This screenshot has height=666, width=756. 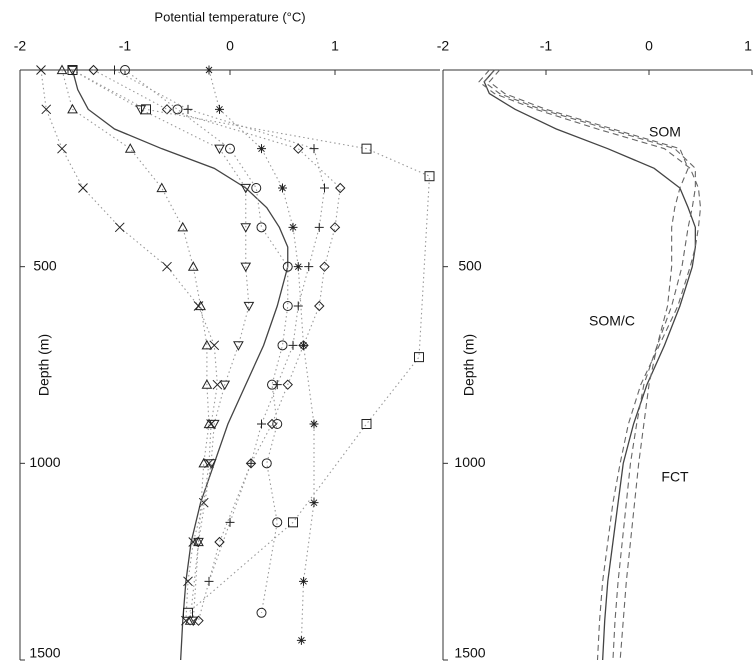 I want to click on y-tick-label: 1000, so click(x=469, y=462).